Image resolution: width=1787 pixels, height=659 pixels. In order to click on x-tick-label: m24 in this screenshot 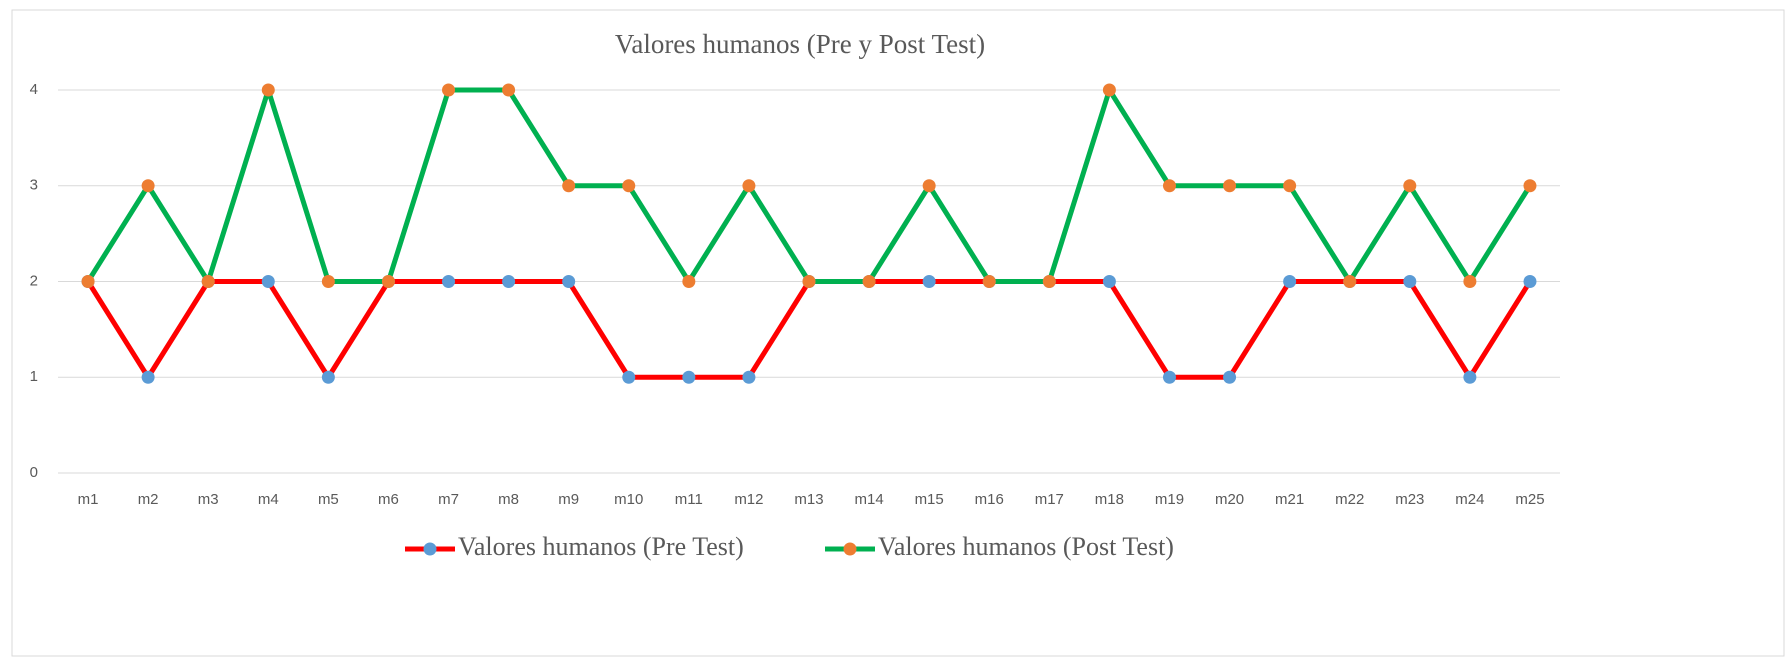, I will do `click(1469, 499)`.